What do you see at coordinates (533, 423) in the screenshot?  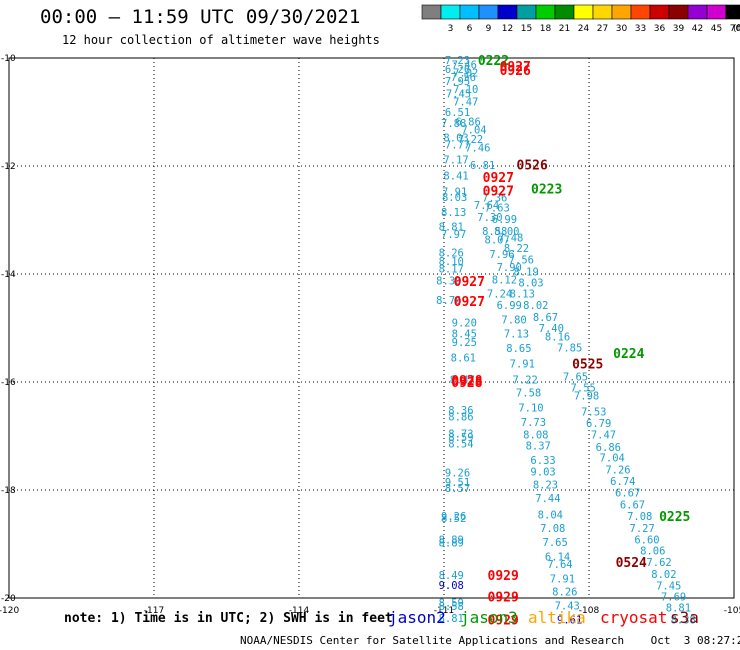 I see `wave-height-point: 7.73` at bounding box center [533, 423].